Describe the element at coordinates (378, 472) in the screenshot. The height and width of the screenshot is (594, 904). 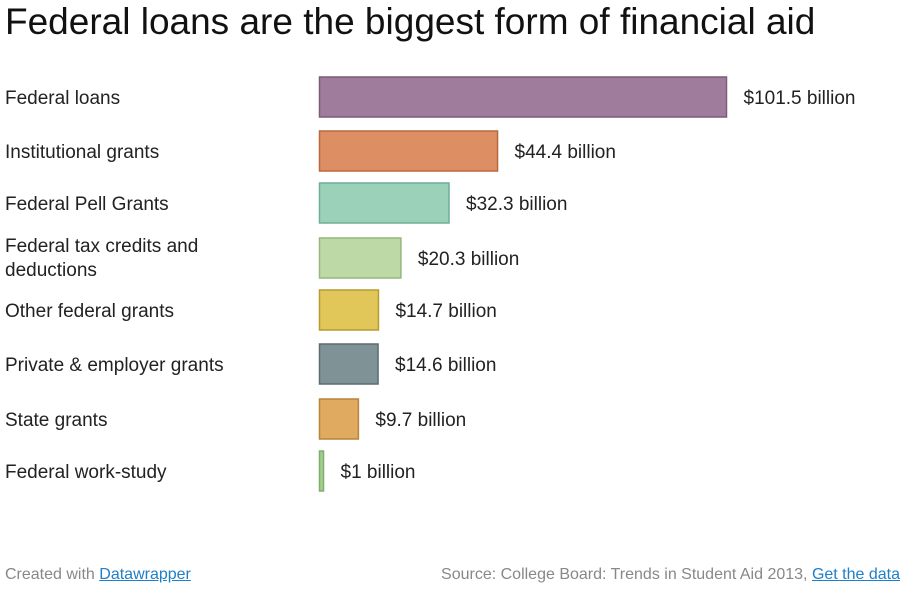
I see `value-label: $1 billion` at that location.